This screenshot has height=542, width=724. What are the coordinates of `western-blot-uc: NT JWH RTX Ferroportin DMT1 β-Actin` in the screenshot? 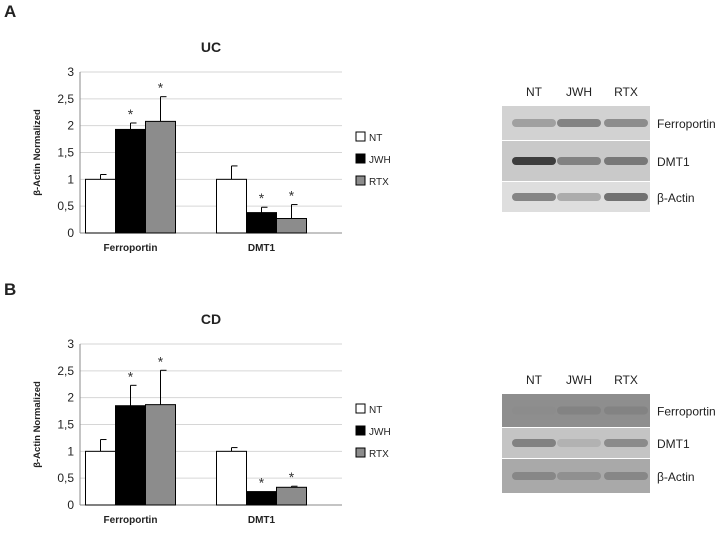 It's located at (610, 148).